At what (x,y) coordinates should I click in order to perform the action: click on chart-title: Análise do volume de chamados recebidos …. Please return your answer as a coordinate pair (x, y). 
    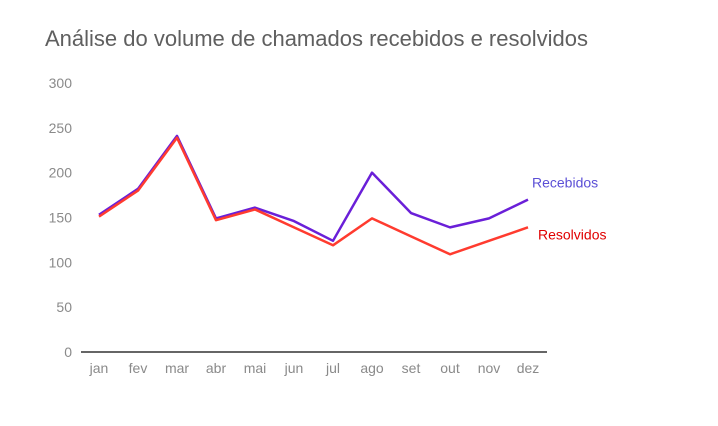
    Looking at the image, I should click on (316, 38).